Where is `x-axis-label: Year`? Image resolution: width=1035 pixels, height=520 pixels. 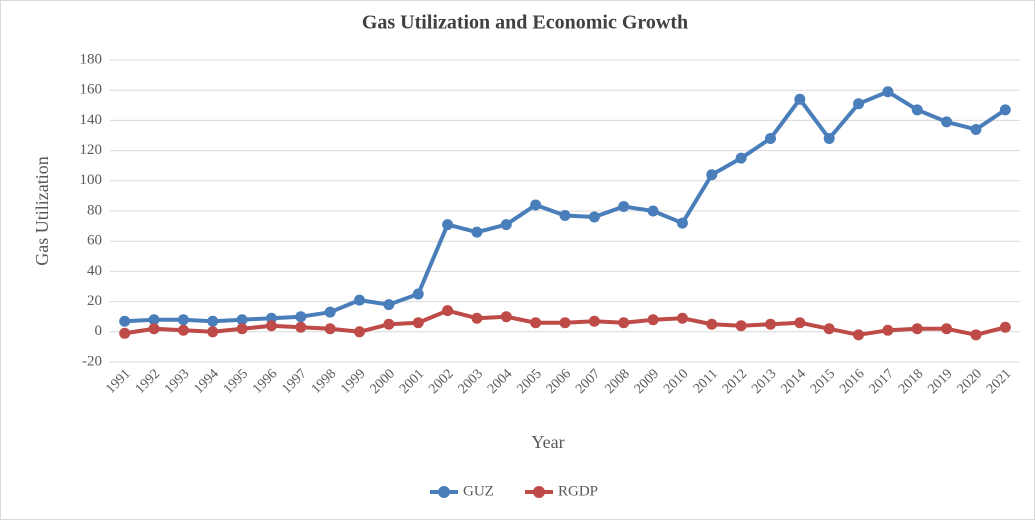
x-axis-label: Year is located at coordinates (547, 442).